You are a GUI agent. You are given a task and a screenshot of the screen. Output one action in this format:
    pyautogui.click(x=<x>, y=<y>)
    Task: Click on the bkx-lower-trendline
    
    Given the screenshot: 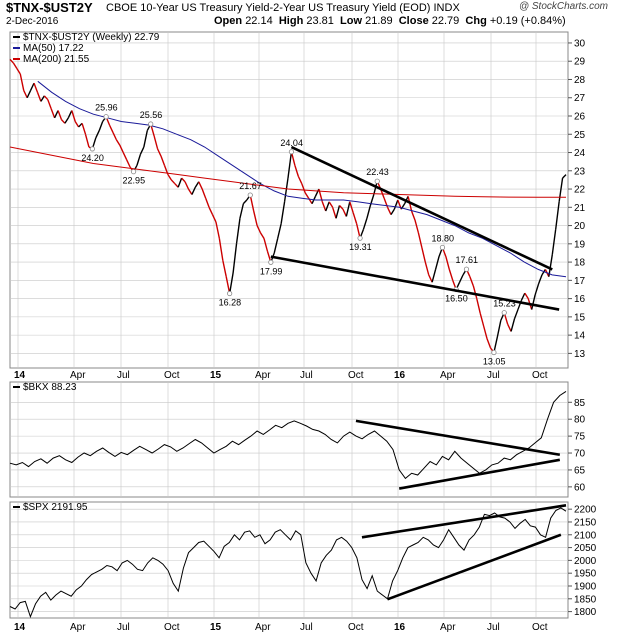 What is the action you would take?
    pyautogui.click(x=479, y=474)
    